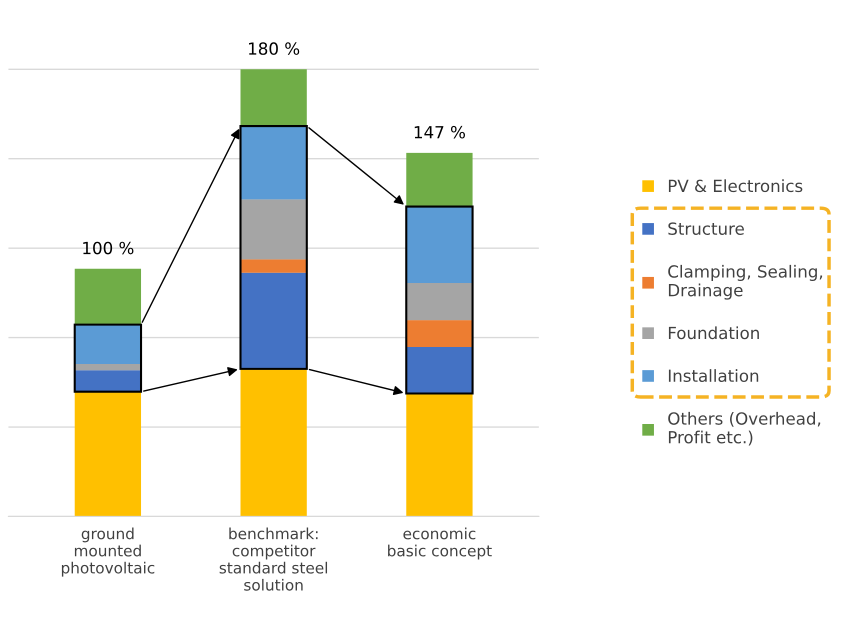 Image resolution: width=842 pixels, height=626 pixels. I want to click on legend-label: Installation, so click(713, 375).